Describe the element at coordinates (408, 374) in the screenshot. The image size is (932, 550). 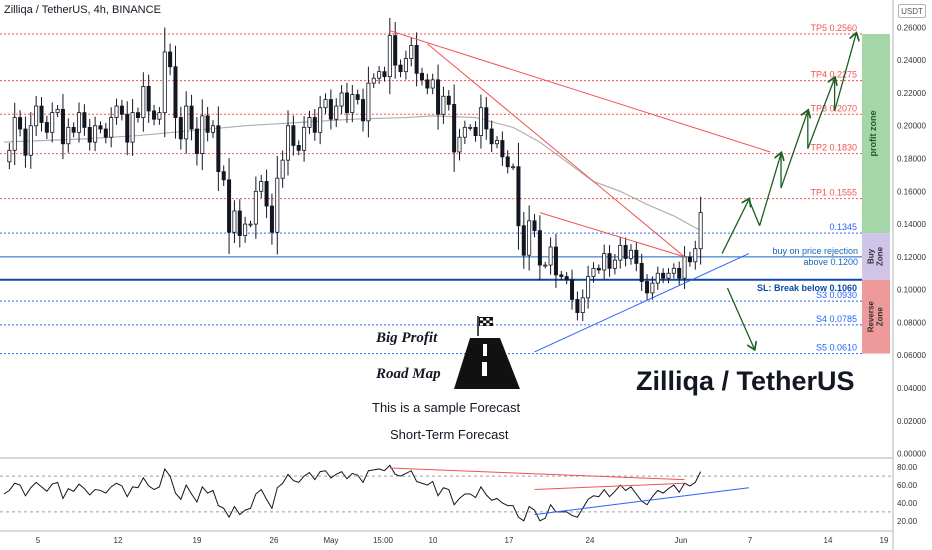
I see `annotation-road-map: Road Map` at that location.